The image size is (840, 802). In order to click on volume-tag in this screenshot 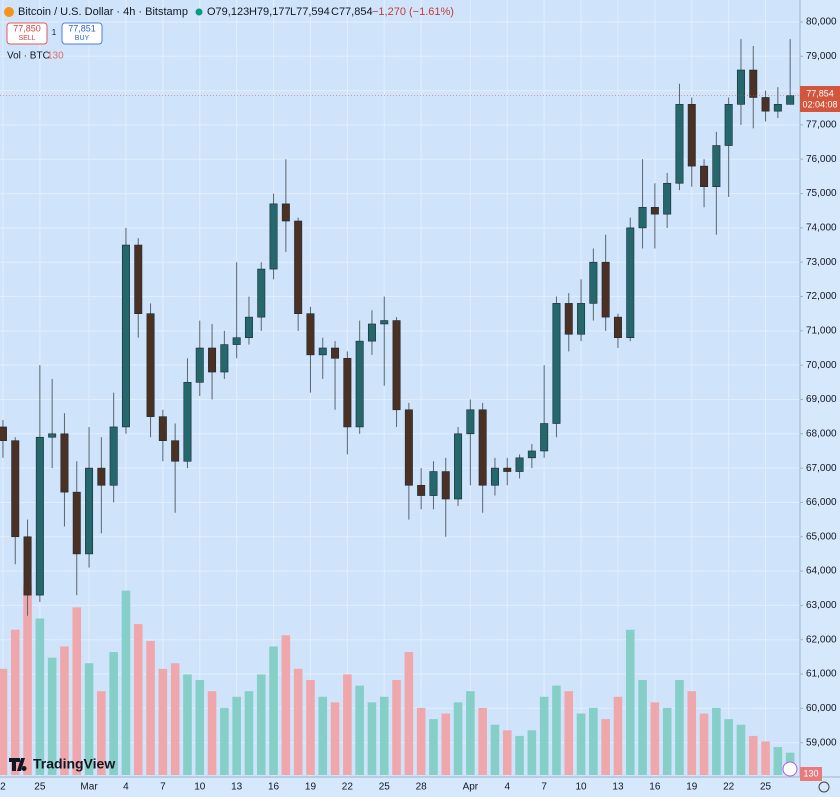, I will do `click(811, 774)`.